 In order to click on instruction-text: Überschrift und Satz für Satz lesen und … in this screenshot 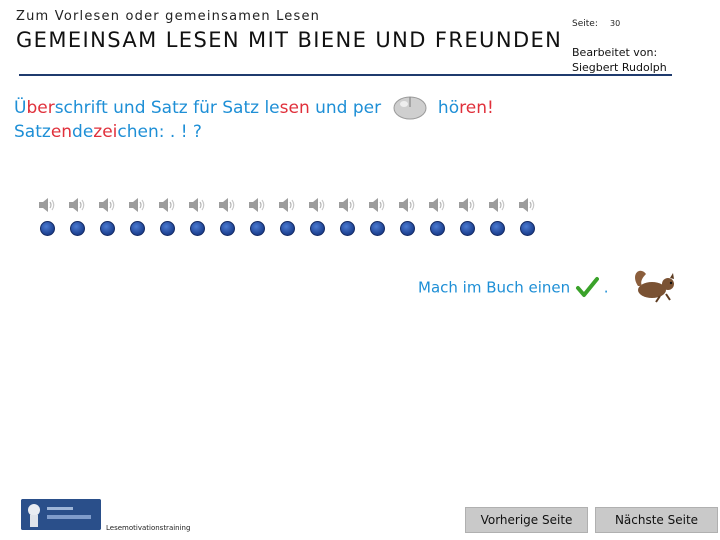, I will do `click(254, 120)`.